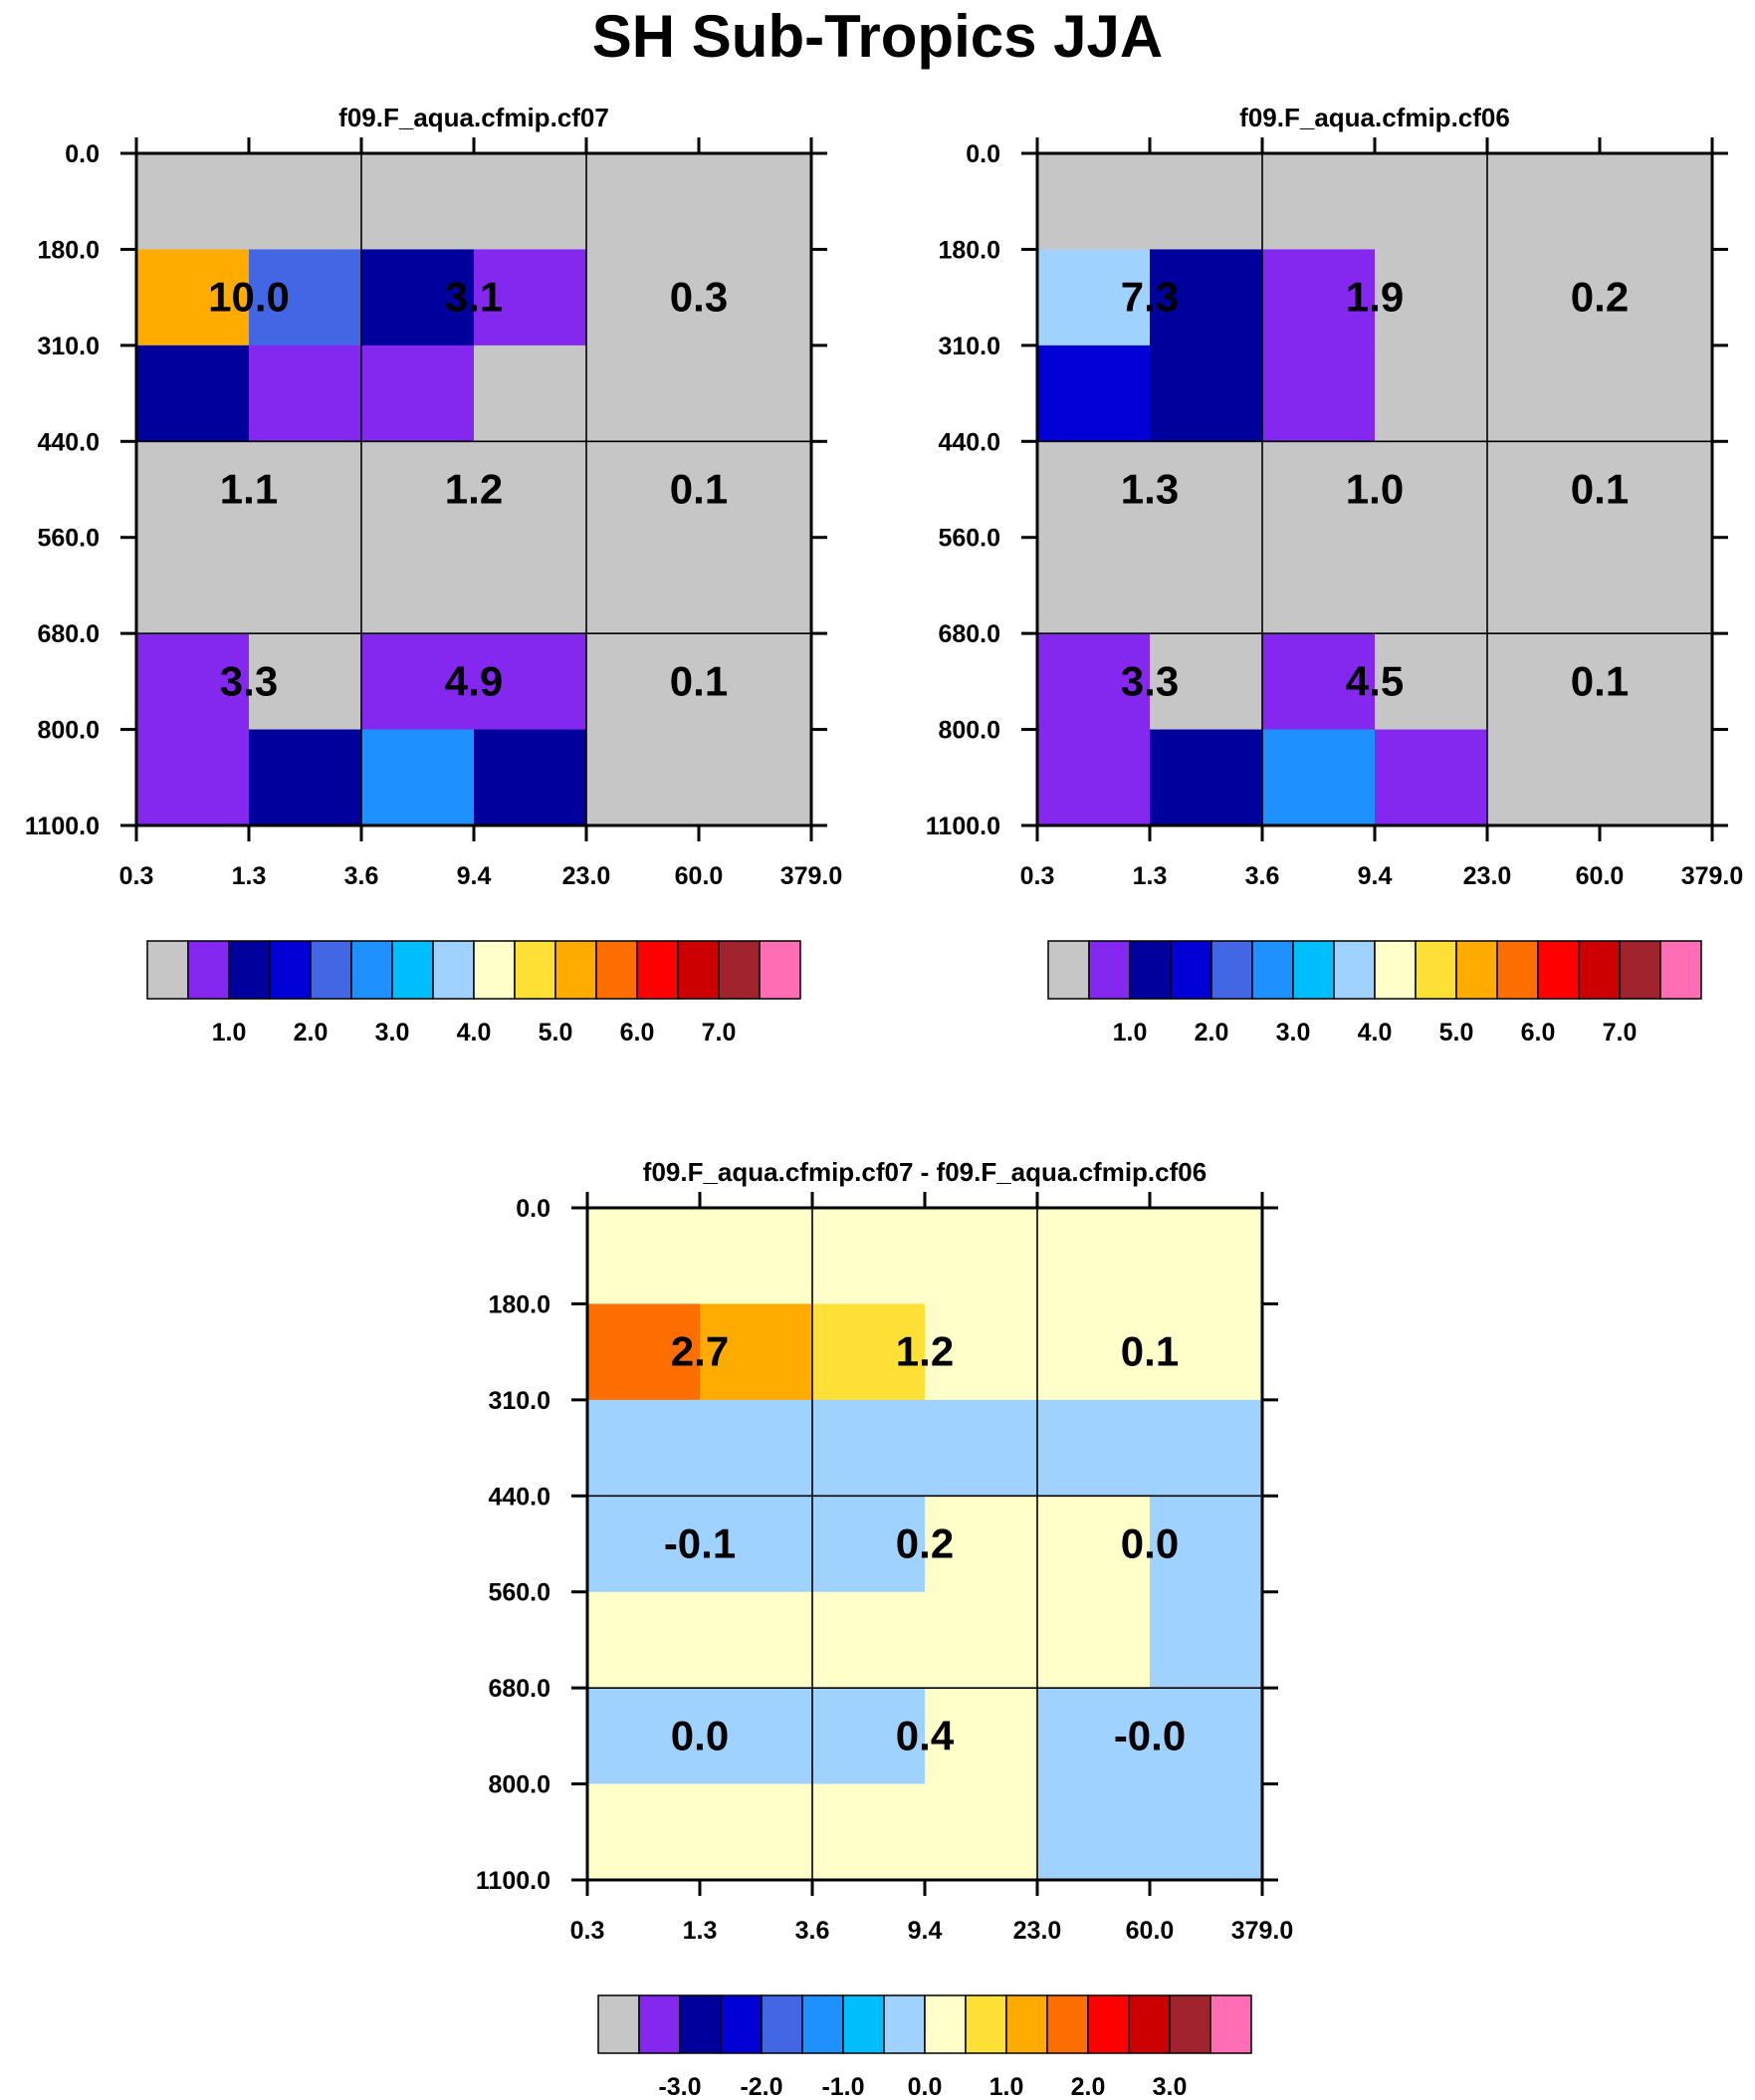  I want to click on cell-value-label: 1.0, so click(1375, 489).